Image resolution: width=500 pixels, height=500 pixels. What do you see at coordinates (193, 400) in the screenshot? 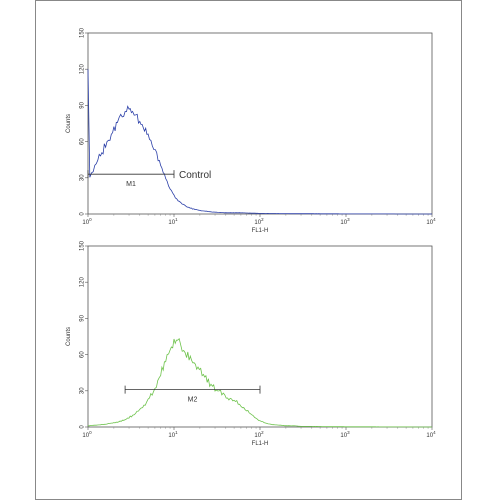
I see `gate-label: M2` at bounding box center [193, 400].